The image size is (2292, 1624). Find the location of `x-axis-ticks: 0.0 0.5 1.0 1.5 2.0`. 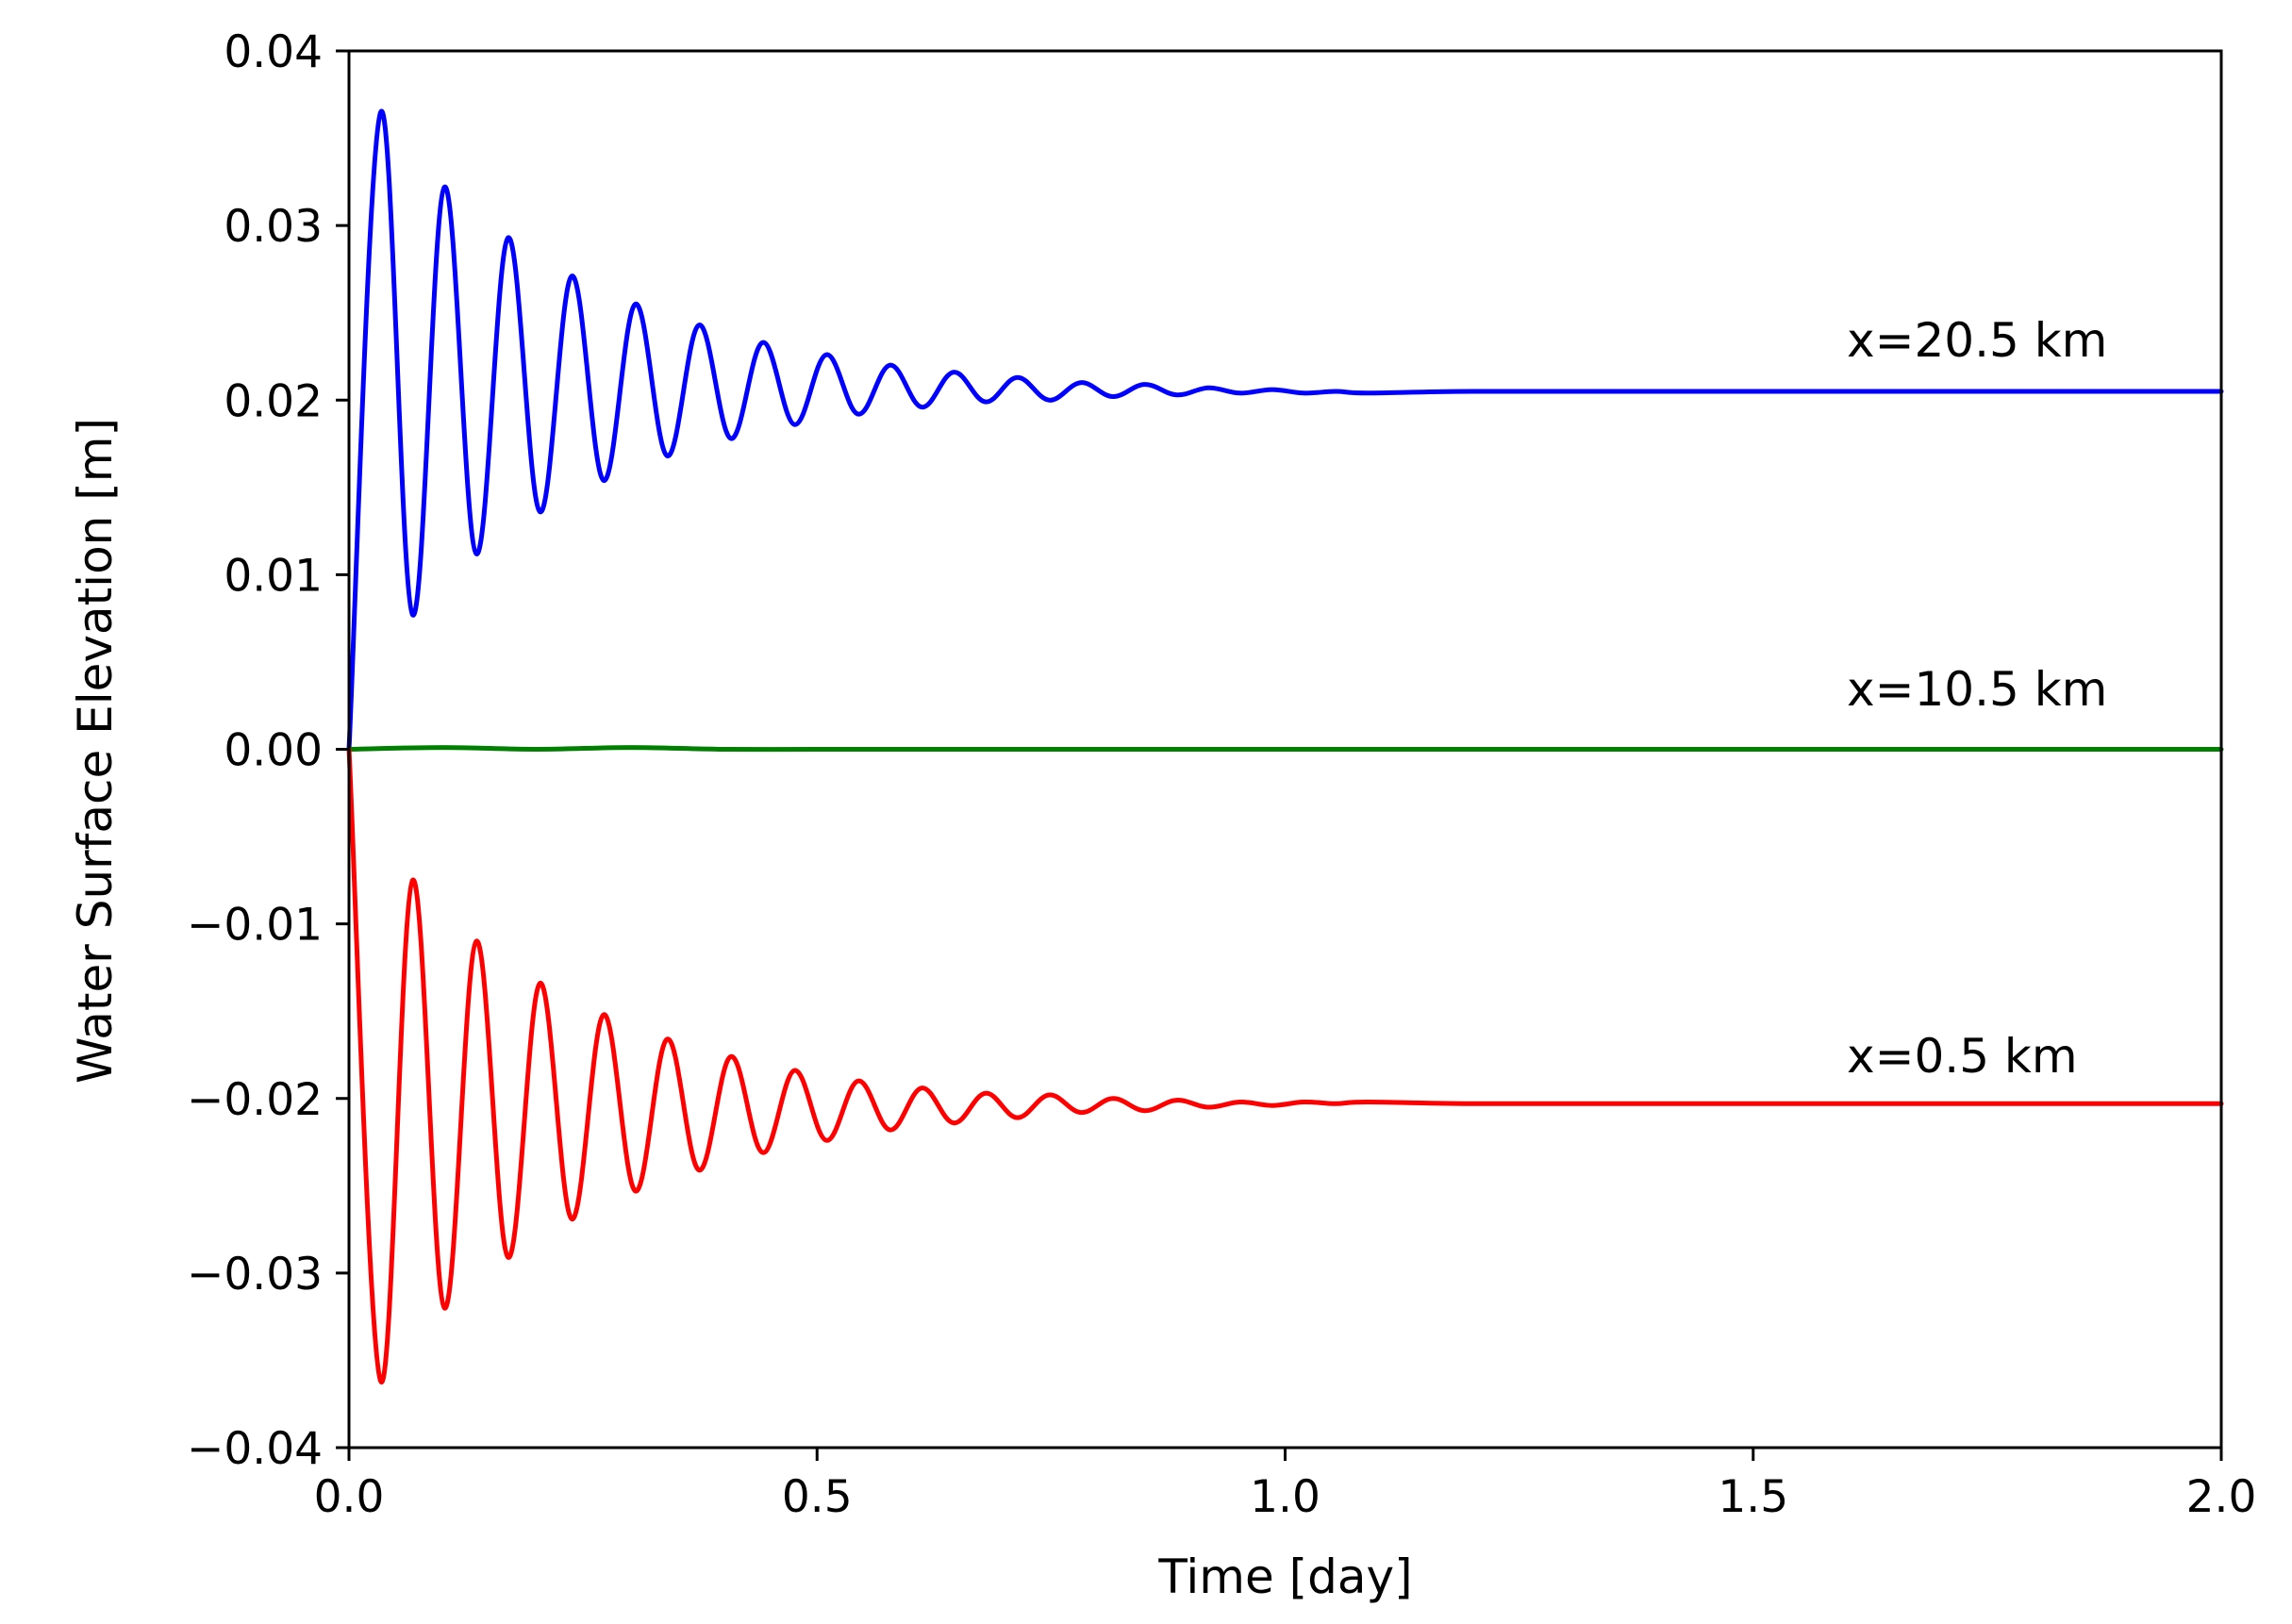

x-axis-ticks: 0.0 0.5 1.0 1.5 2.0 is located at coordinates (1285, 1485).